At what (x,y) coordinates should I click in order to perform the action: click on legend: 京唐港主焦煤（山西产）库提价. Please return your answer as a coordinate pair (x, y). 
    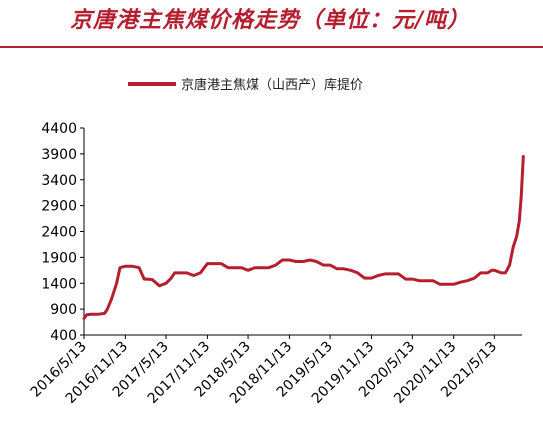
    Looking at the image, I should click on (245, 85).